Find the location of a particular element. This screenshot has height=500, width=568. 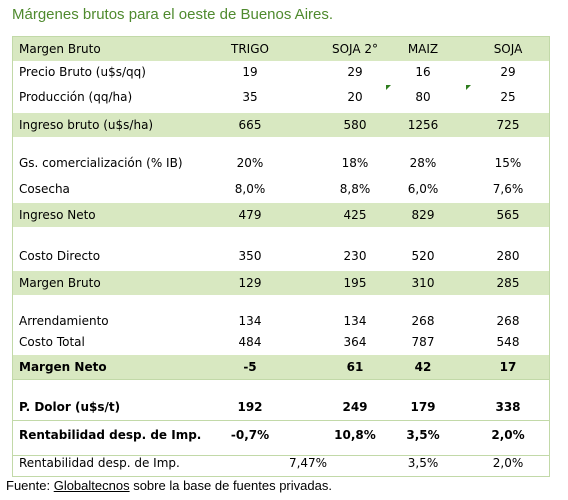

header-label: Margen Bruto is located at coordinates (60, 49).